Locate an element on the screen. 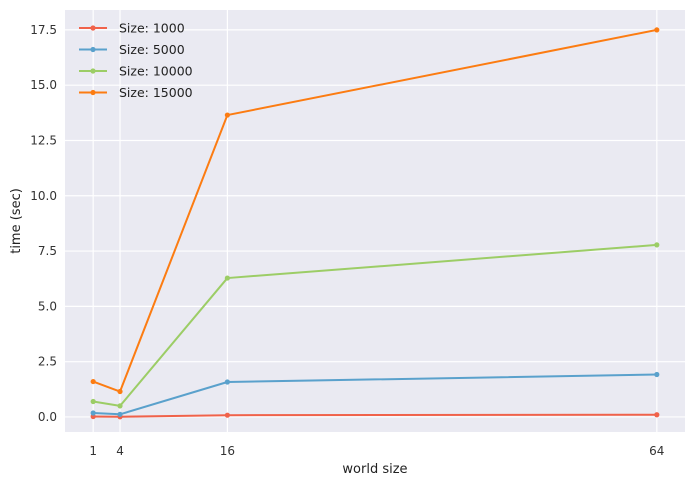  legend-entry: Size: 5000 is located at coordinates (152, 49).